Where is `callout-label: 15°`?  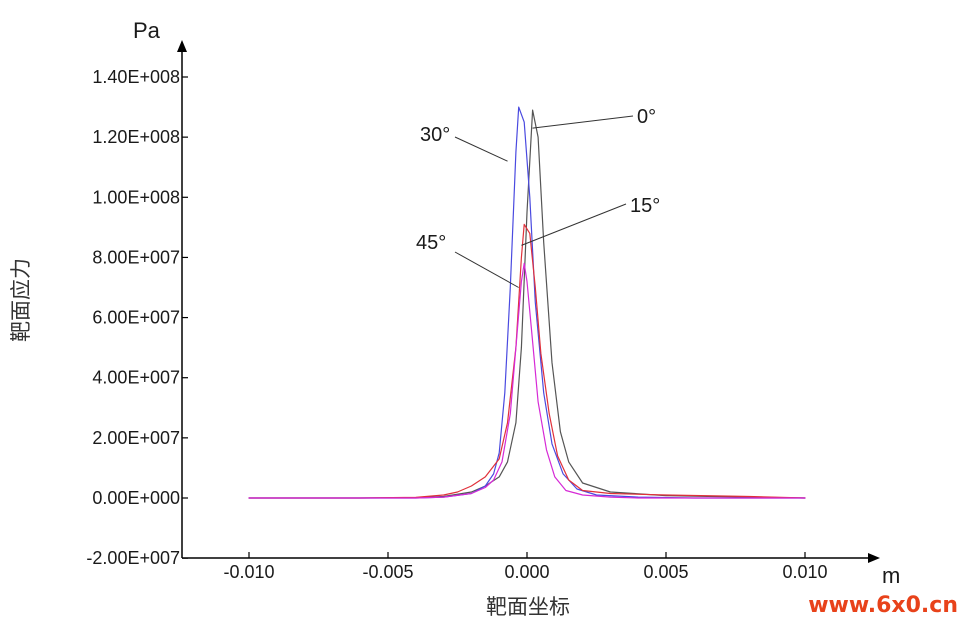
callout-label: 15° is located at coordinates (645, 206).